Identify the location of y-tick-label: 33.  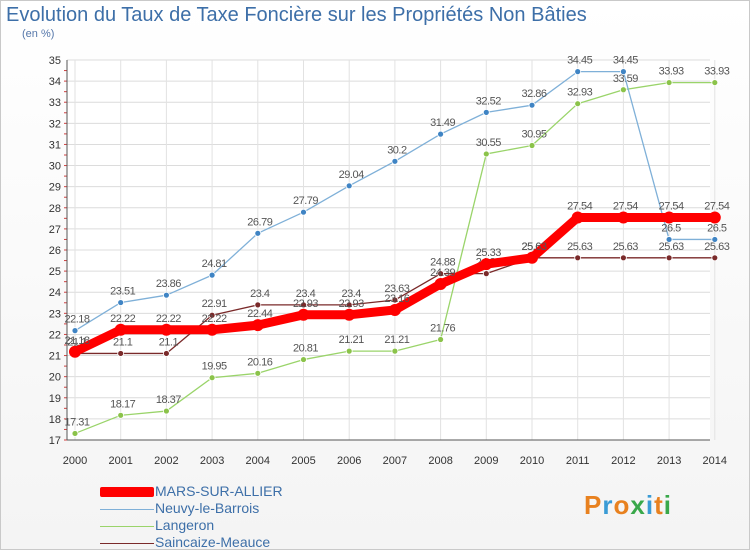
(55, 103).